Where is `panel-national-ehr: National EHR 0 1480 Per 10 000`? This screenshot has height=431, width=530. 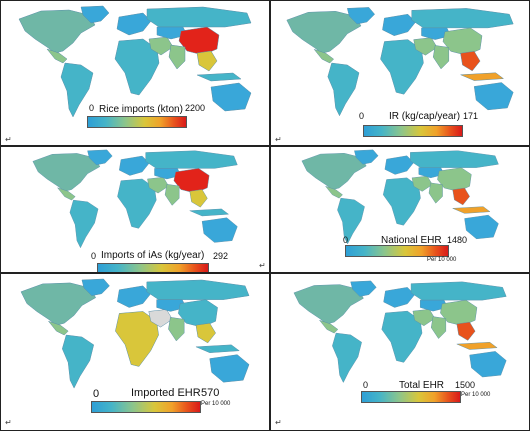
panel-national-ehr: National EHR 0 1480 Per 10 000 is located at coordinates (400, 209).